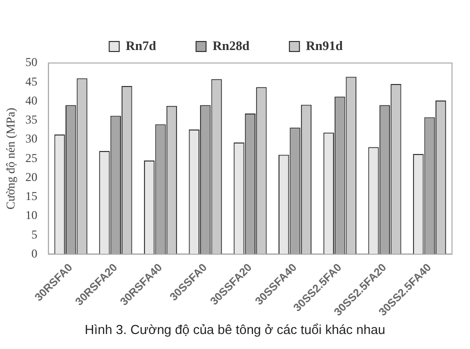  What do you see at coordinates (31, 81) in the screenshot?
I see `y-tick-label: 45` at bounding box center [31, 81].